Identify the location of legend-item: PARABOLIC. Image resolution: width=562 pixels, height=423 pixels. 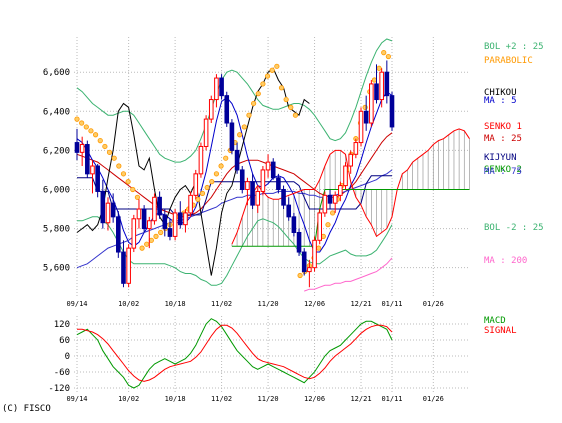
(508, 61).